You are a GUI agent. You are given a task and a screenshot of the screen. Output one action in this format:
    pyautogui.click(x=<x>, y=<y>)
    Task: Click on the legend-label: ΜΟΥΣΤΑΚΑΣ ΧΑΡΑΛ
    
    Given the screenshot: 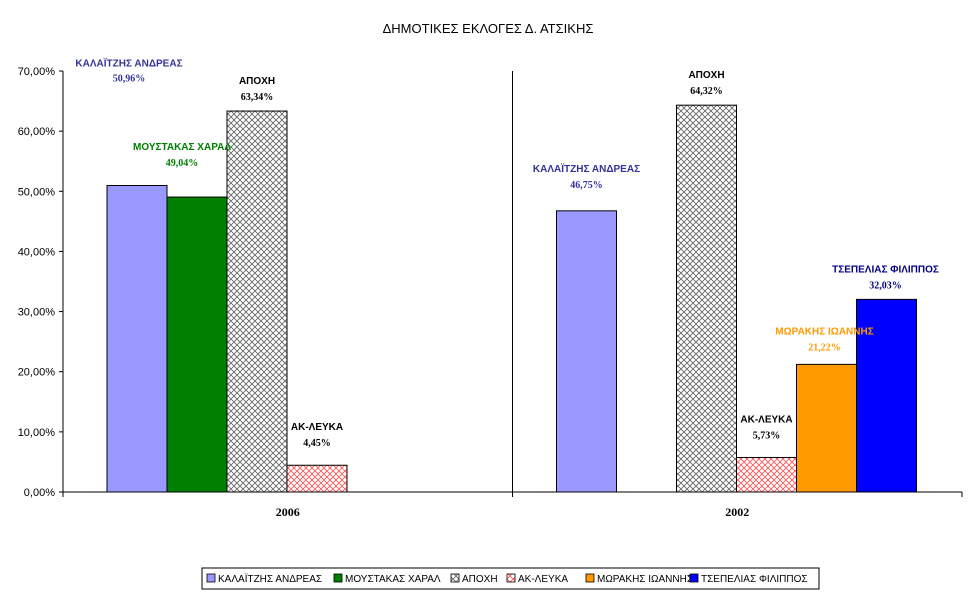 What is the action you would take?
    pyautogui.click(x=393, y=579)
    